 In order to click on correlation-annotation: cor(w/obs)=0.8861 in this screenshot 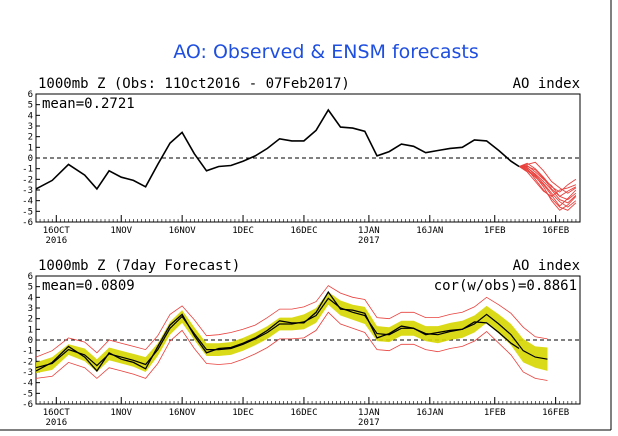, I will do `click(505, 286)`.